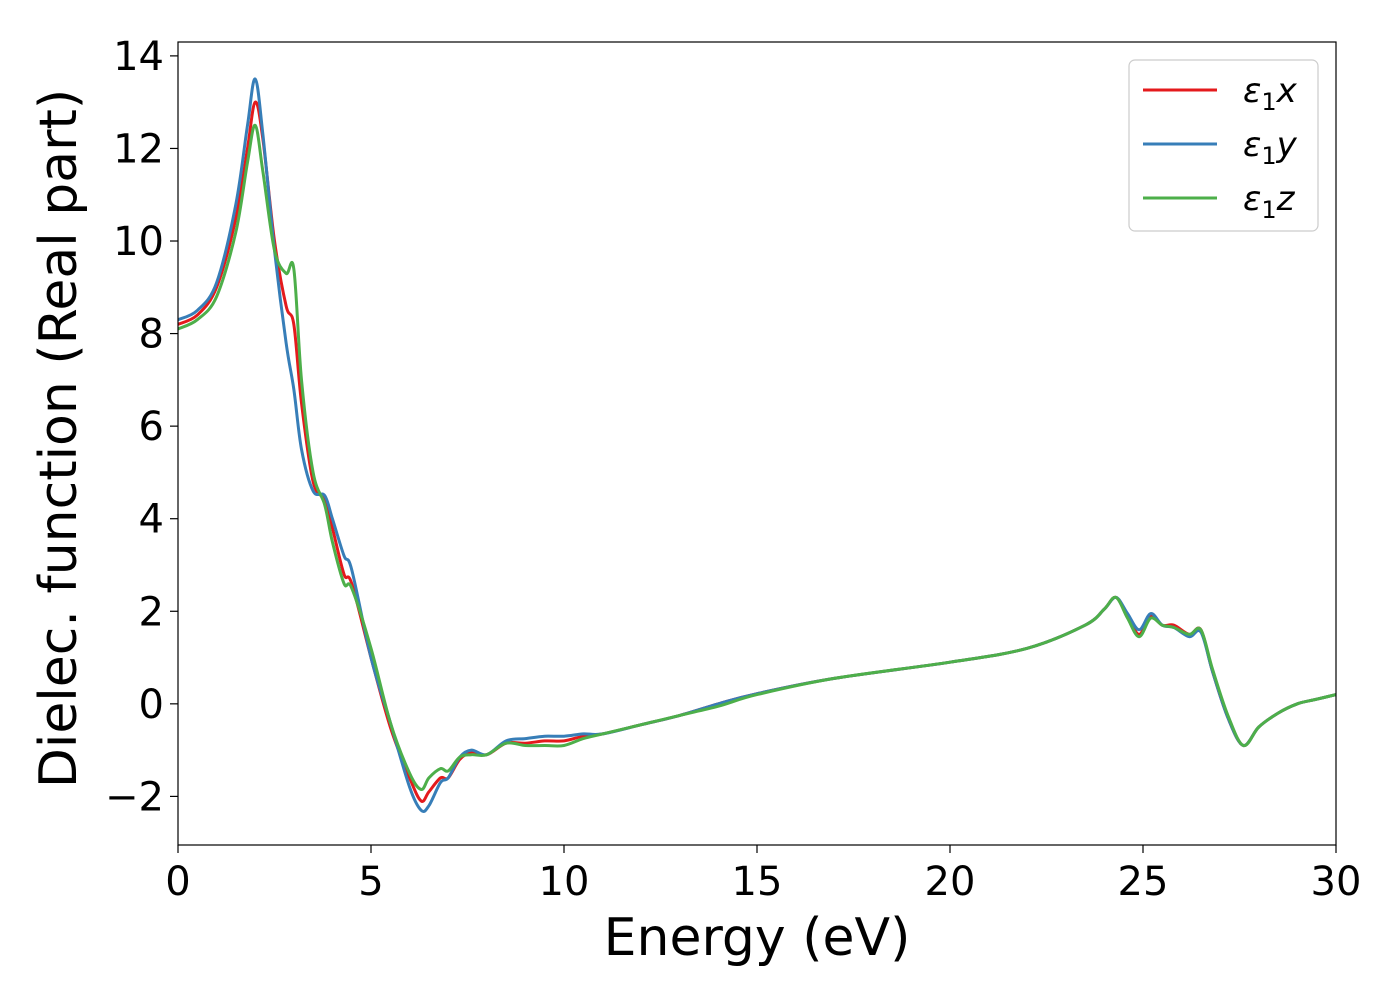 The image size is (1400, 1005). Describe the element at coordinates (757, 938) in the screenshot. I see `x-axis-title: Energy (eV)` at that location.